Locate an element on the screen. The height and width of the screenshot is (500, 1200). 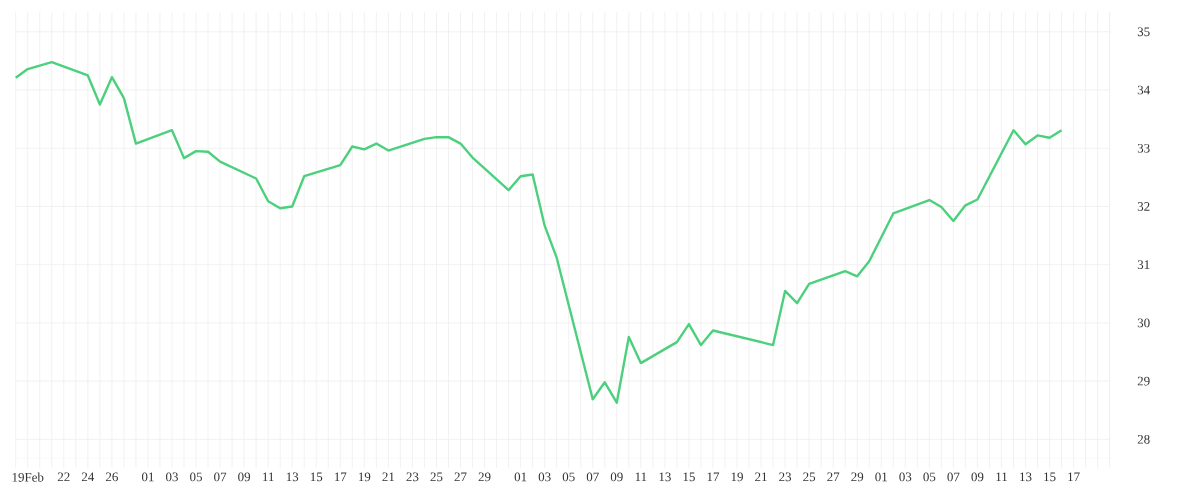
x-tick-label: 19Feb is located at coordinates (28, 477).